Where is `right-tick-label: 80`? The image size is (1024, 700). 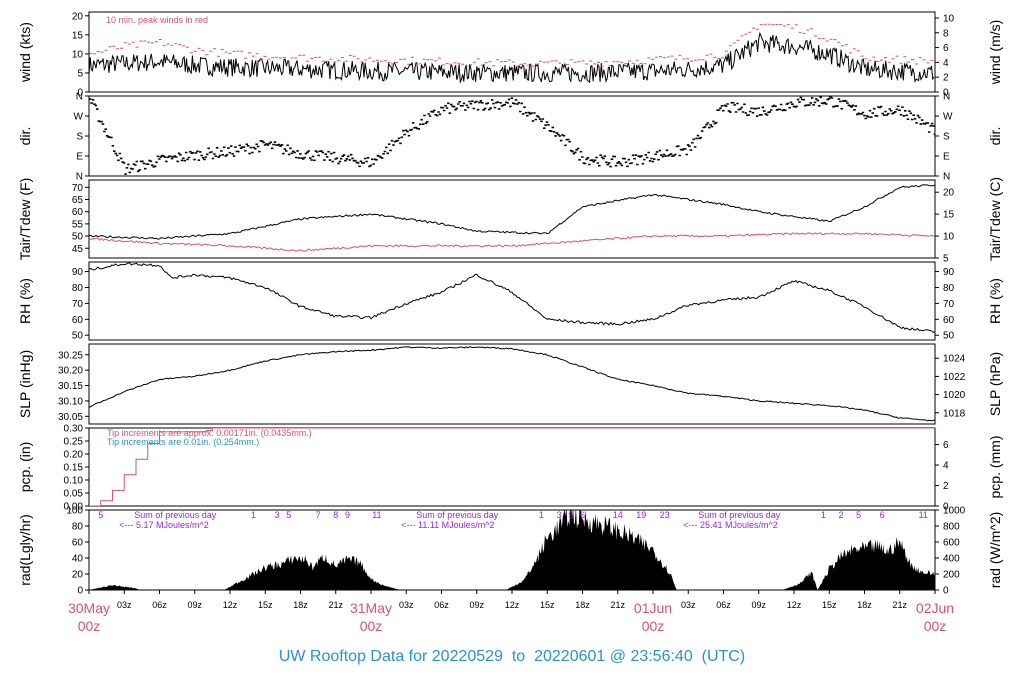
right-tick-label: 80 is located at coordinates (949, 288).